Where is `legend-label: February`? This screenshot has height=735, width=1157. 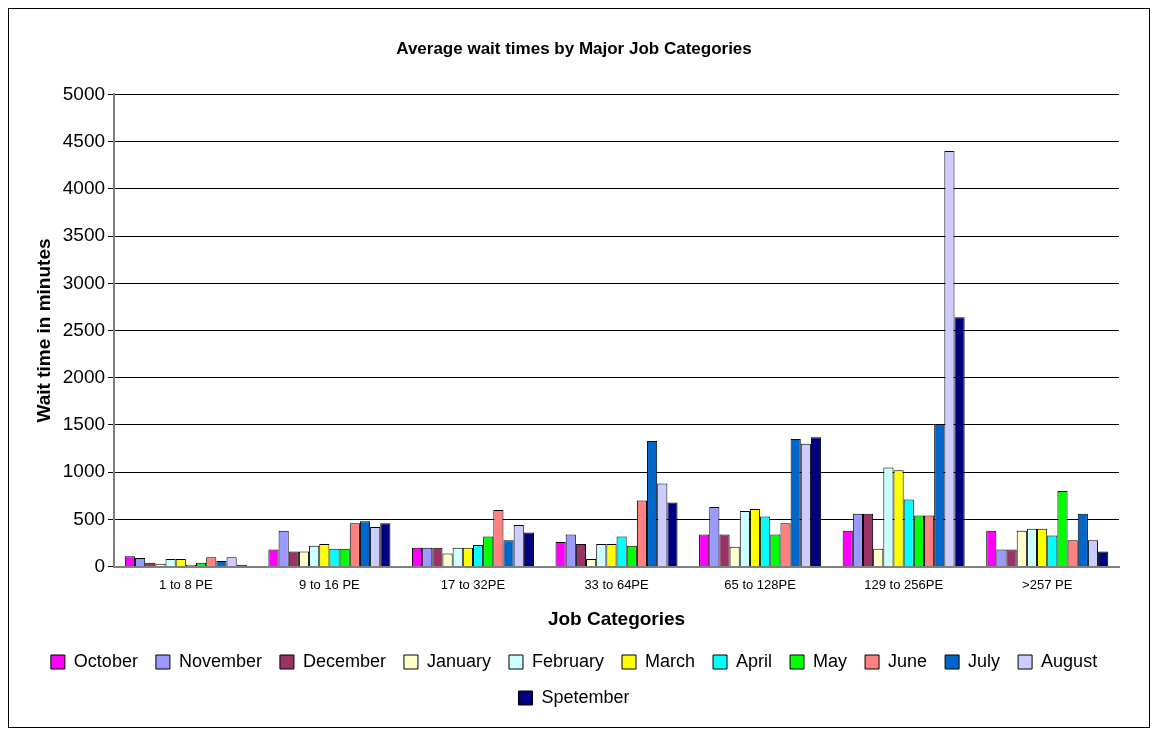
legend-label: February is located at coordinates (568, 660).